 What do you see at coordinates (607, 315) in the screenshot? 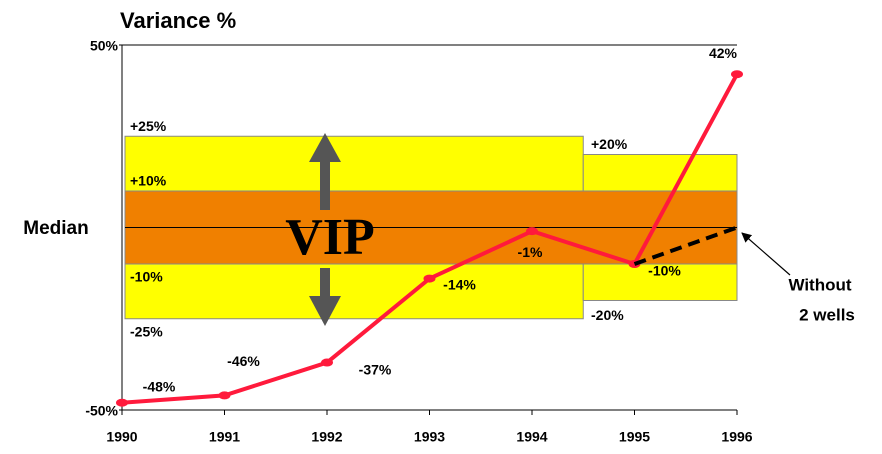
I see `band-label: -20%` at bounding box center [607, 315].